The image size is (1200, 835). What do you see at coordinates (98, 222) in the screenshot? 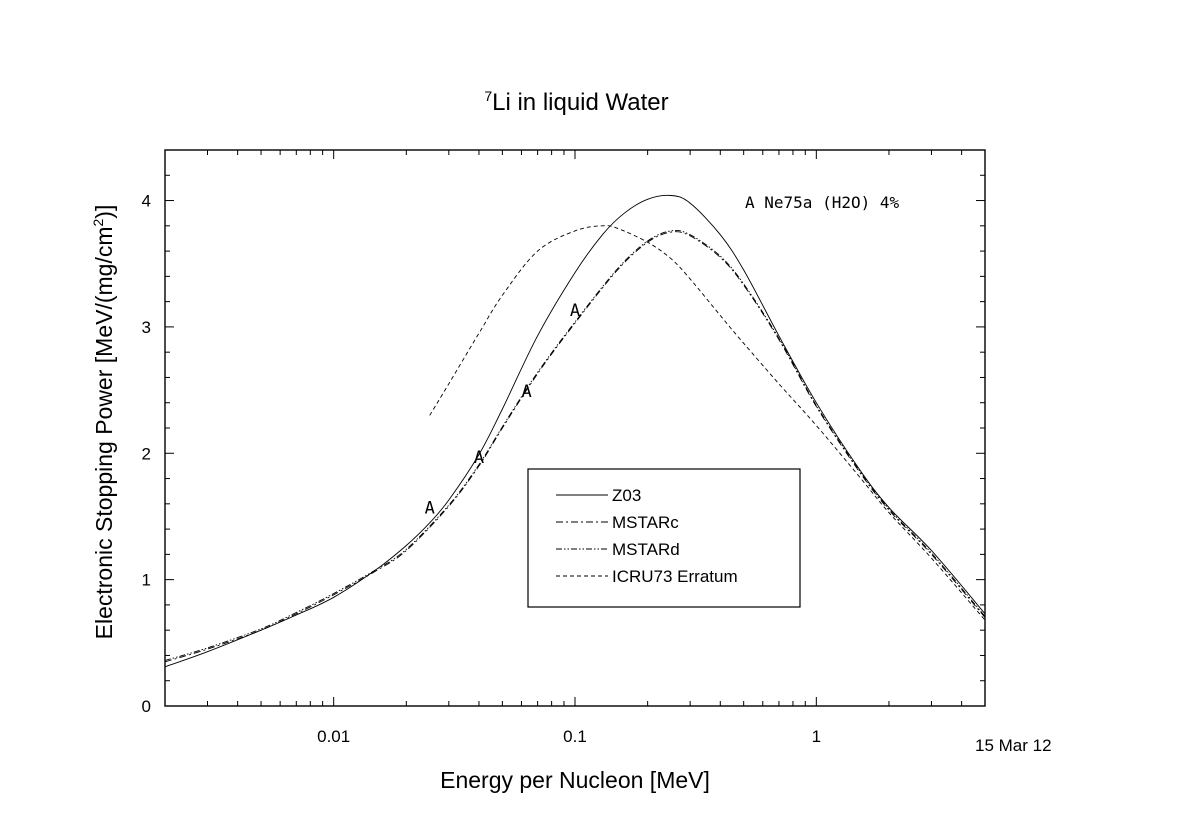
I see `y-axis-label-sup: 2` at bounding box center [98, 222].